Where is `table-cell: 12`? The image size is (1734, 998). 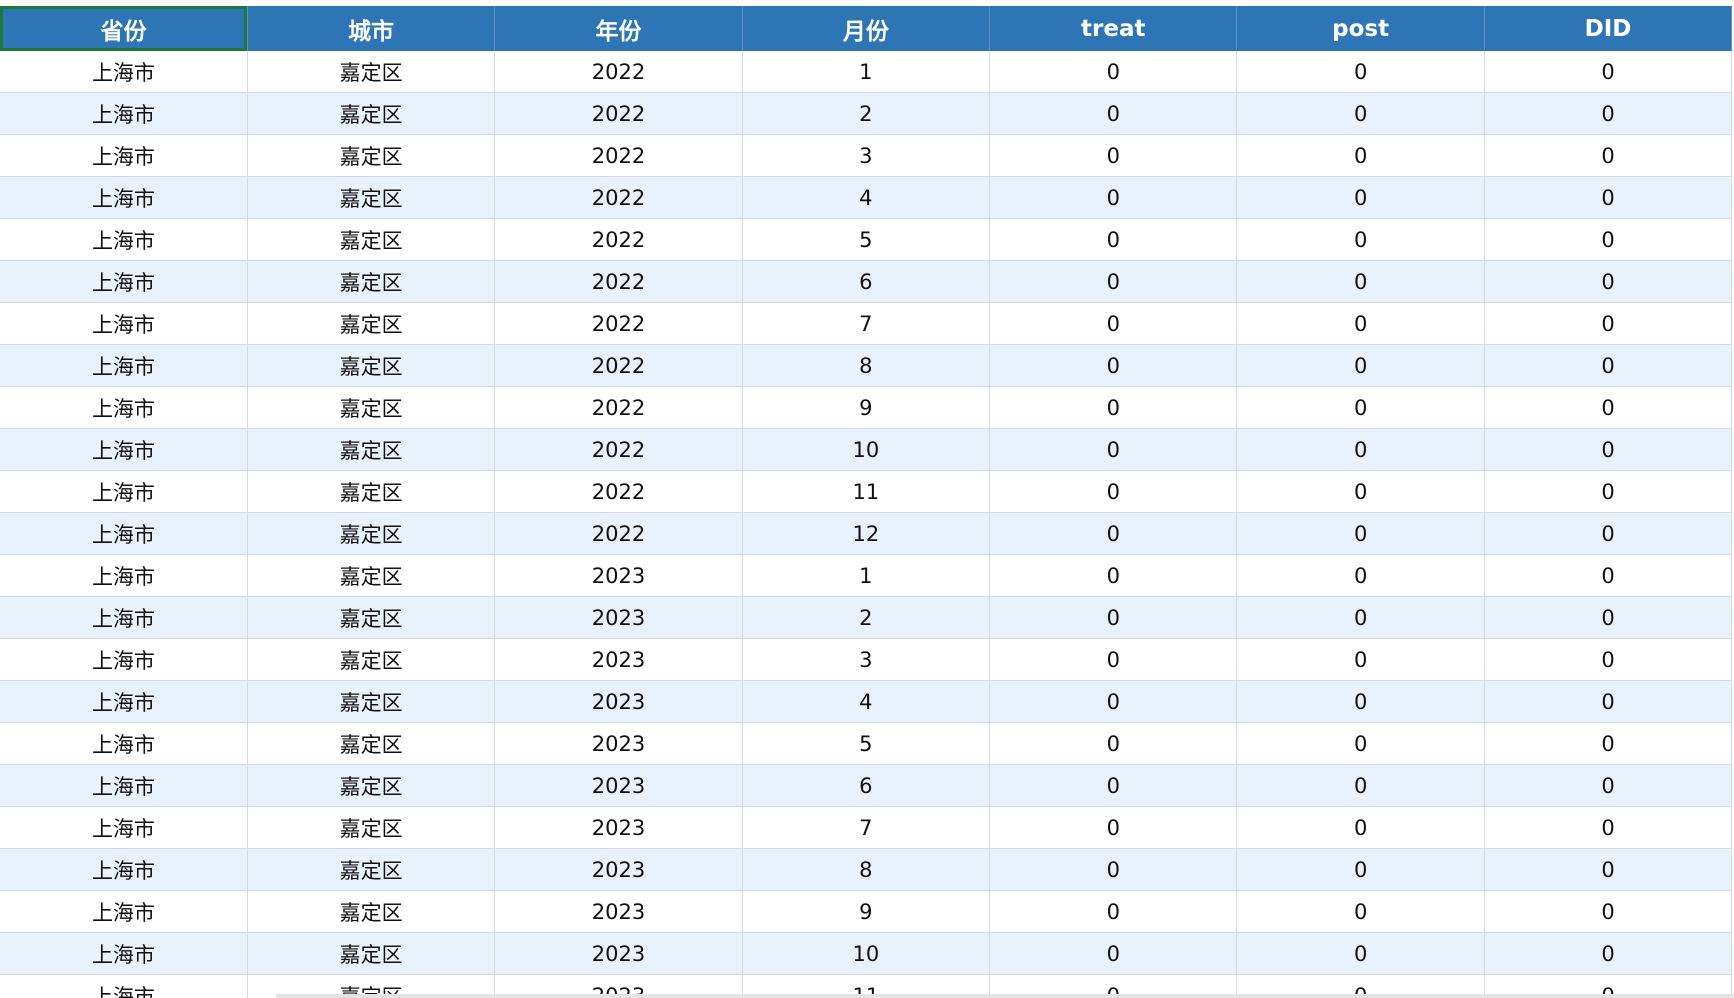 table-cell: 12 is located at coordinates (866, 533).